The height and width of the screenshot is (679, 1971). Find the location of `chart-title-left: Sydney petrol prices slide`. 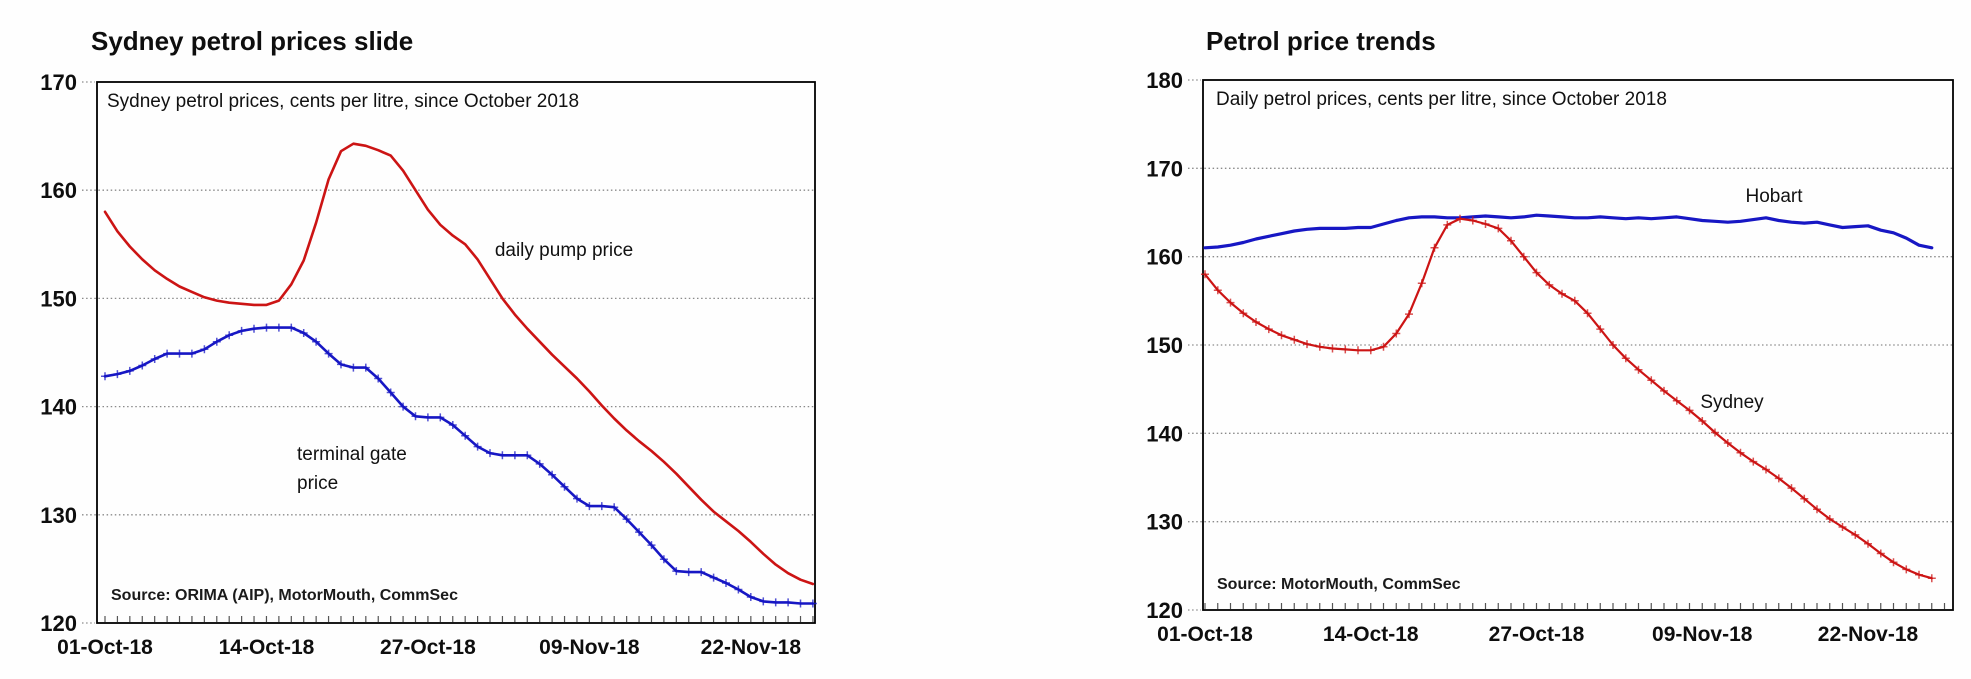

chart-title-left: Sydney petrol prices slide is located at coordinates (252, 41).